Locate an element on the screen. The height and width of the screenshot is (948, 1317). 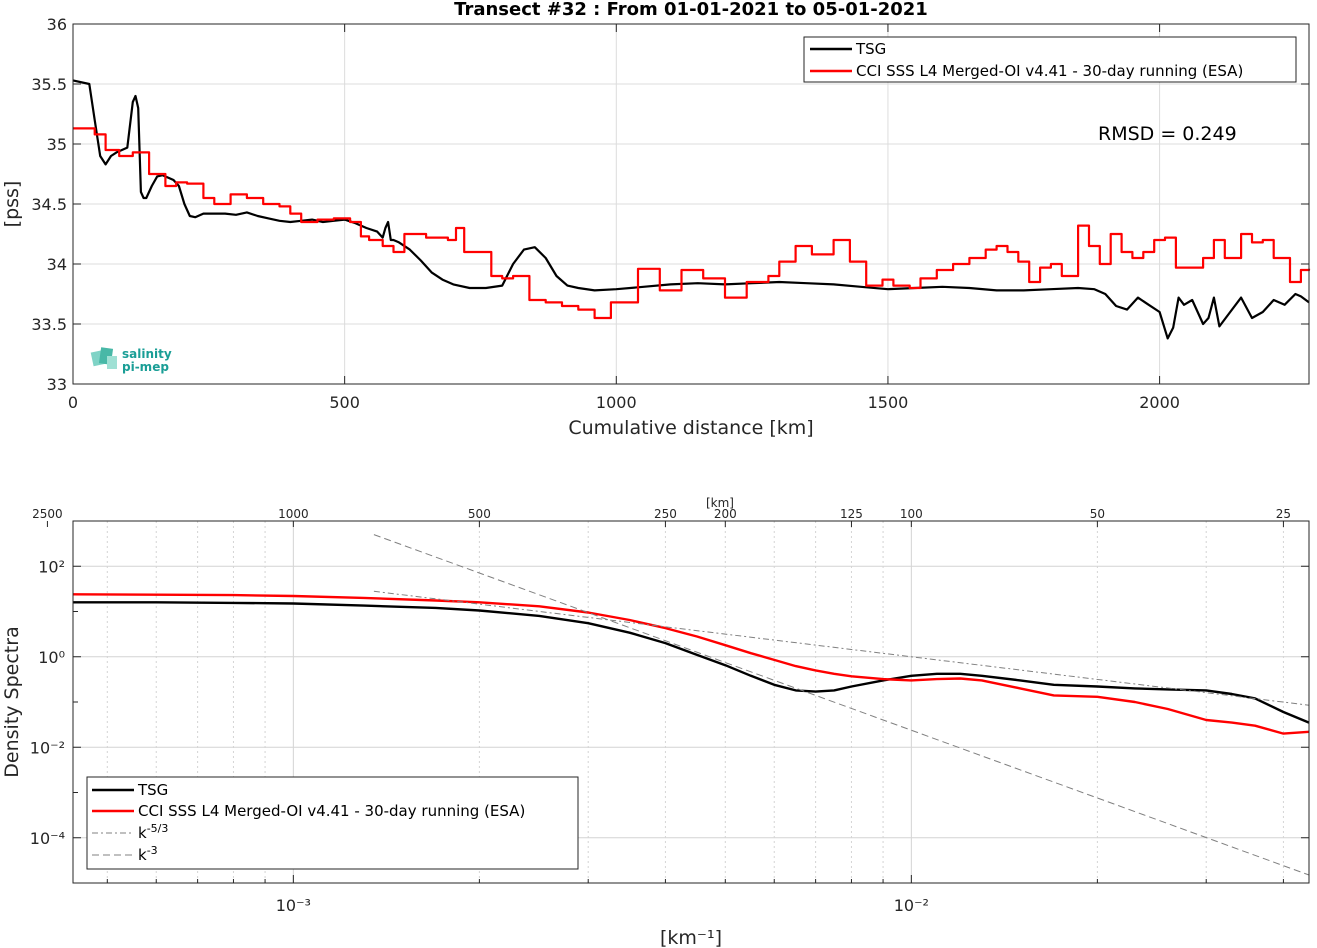
y-tick-label-bottom: 10² is located at coordinates (51, 566).